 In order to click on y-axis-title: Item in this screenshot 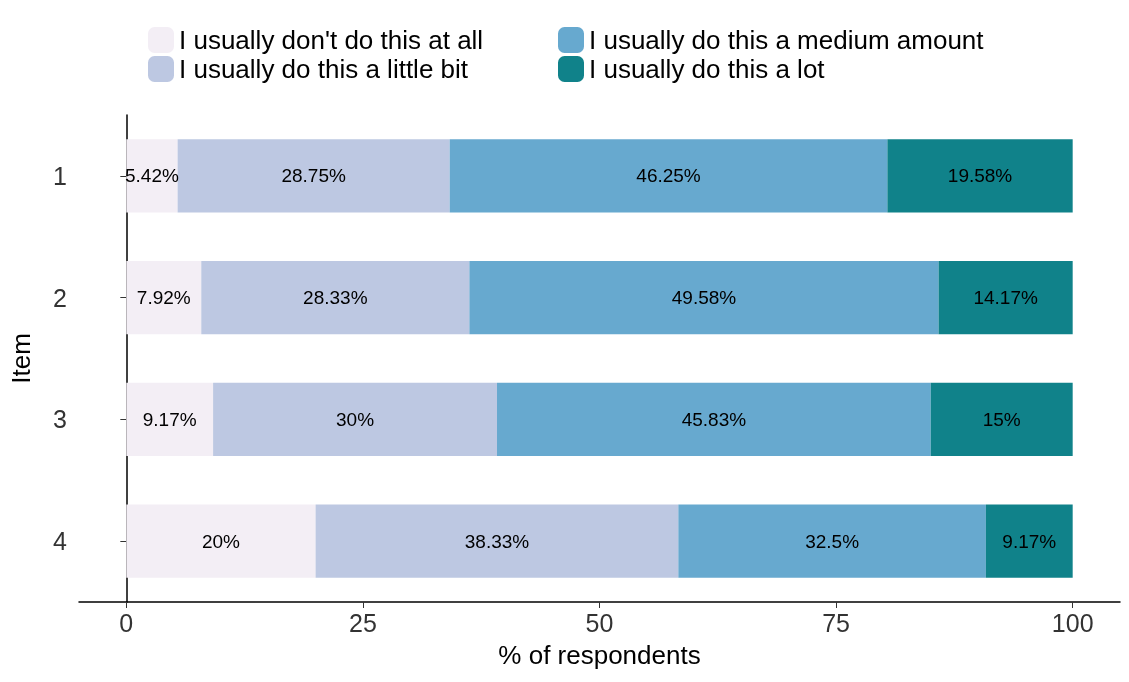, I will do `click(21, 358)`.